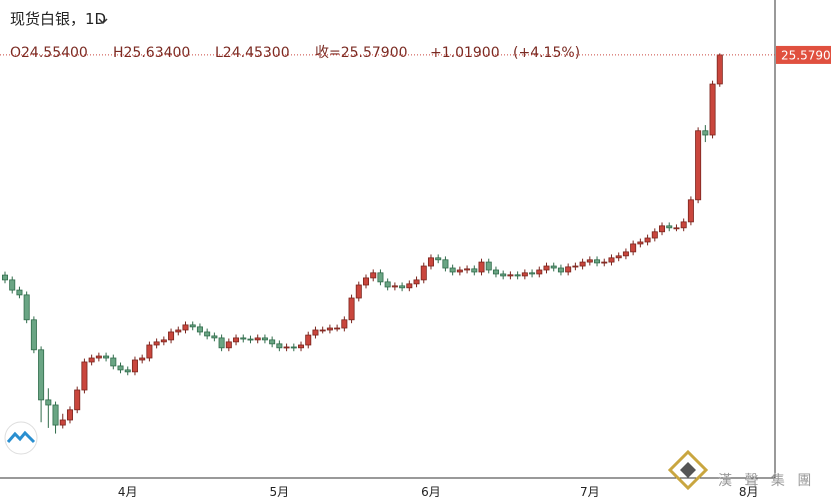  Describe the element at coordinates (749, 492) in the screenshot. I see `x-tick-label: 8月` at that location.